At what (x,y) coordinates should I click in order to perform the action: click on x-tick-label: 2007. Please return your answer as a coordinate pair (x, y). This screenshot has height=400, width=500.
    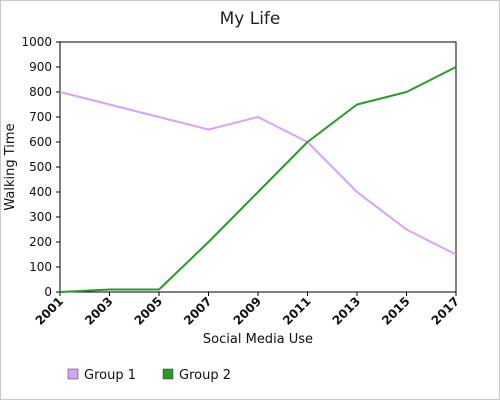
    Looking at the image, I should click on (198, 311).